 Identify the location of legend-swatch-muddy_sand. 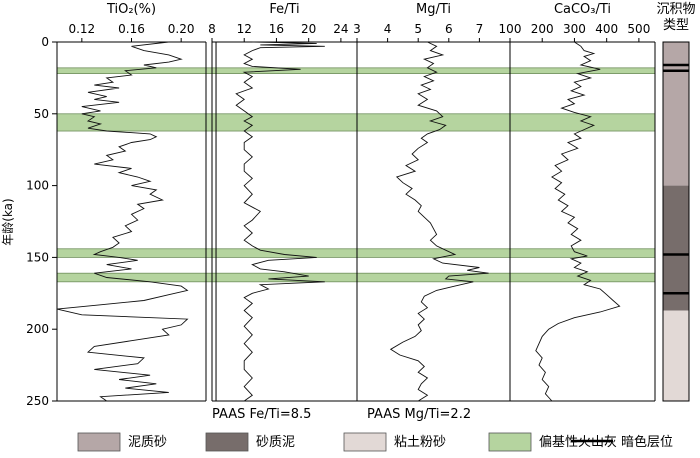
(99, 442).